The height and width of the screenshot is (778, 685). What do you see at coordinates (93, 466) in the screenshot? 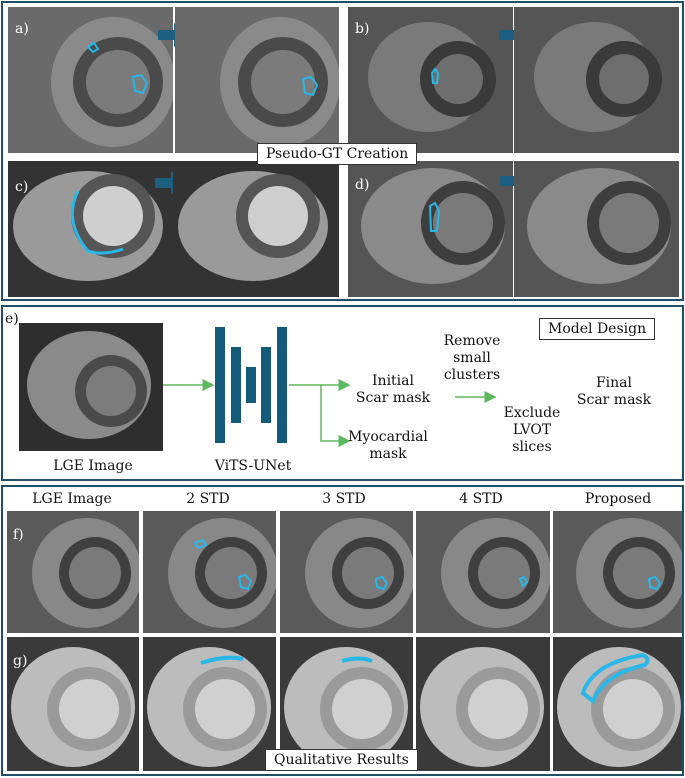
I see `lge-image-label: LGE Image` at bounding box center [93, 466].